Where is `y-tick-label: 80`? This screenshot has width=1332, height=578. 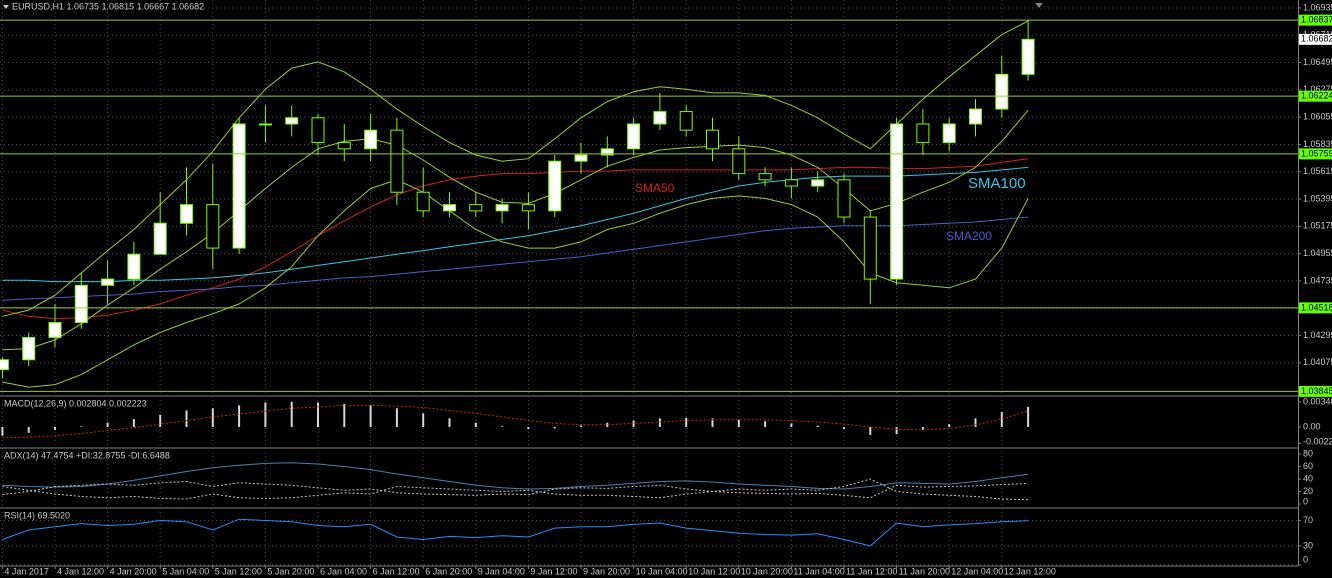 y-tick-label: 80 is located at coordinates (1308, 453).